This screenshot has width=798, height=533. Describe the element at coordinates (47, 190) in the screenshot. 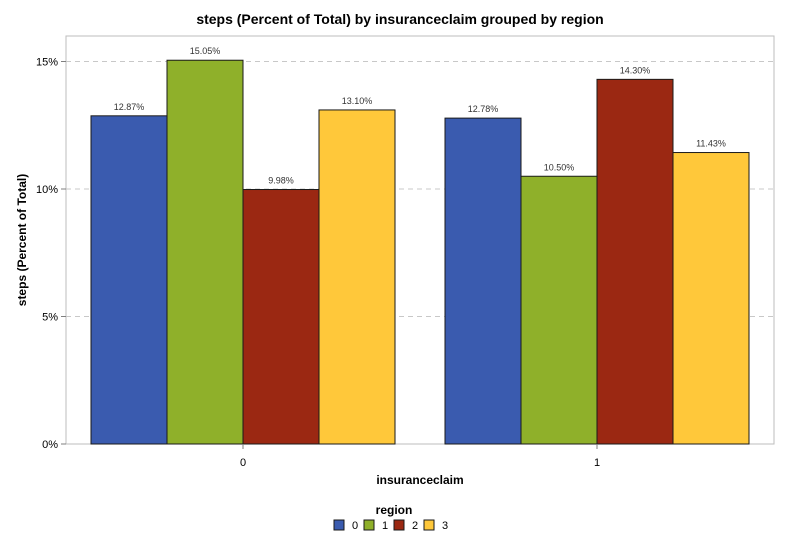

I see `y-tick-label: 10%` at that location.